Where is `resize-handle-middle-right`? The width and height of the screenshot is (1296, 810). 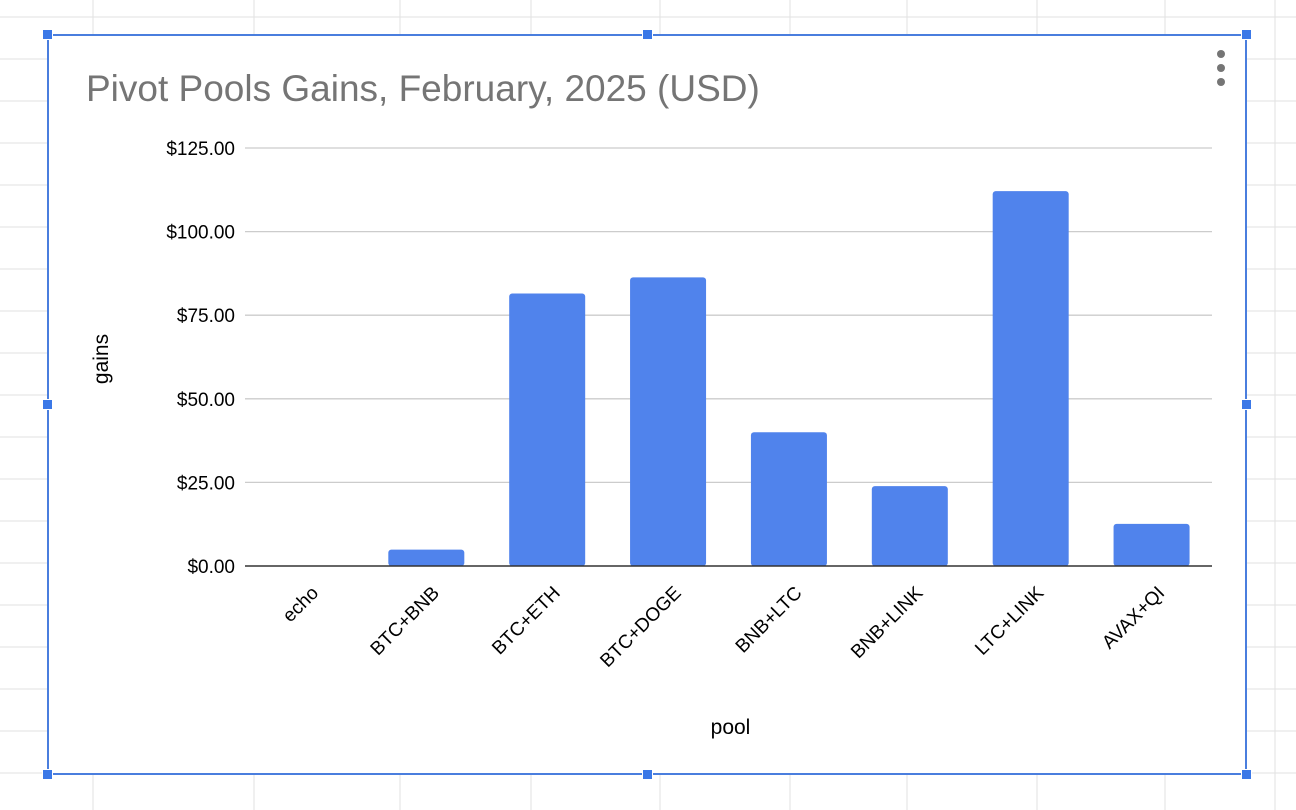
resize-handle-middle-right is located at coordinates (1246, 404).